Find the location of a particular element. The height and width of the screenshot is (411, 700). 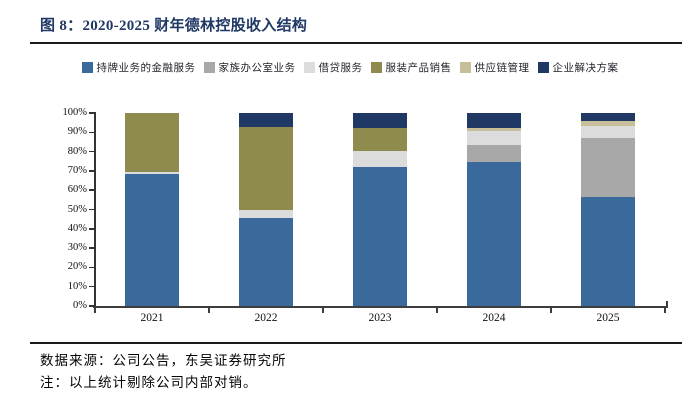

y-axis-label: 60% is located at coordinates (77, 190).